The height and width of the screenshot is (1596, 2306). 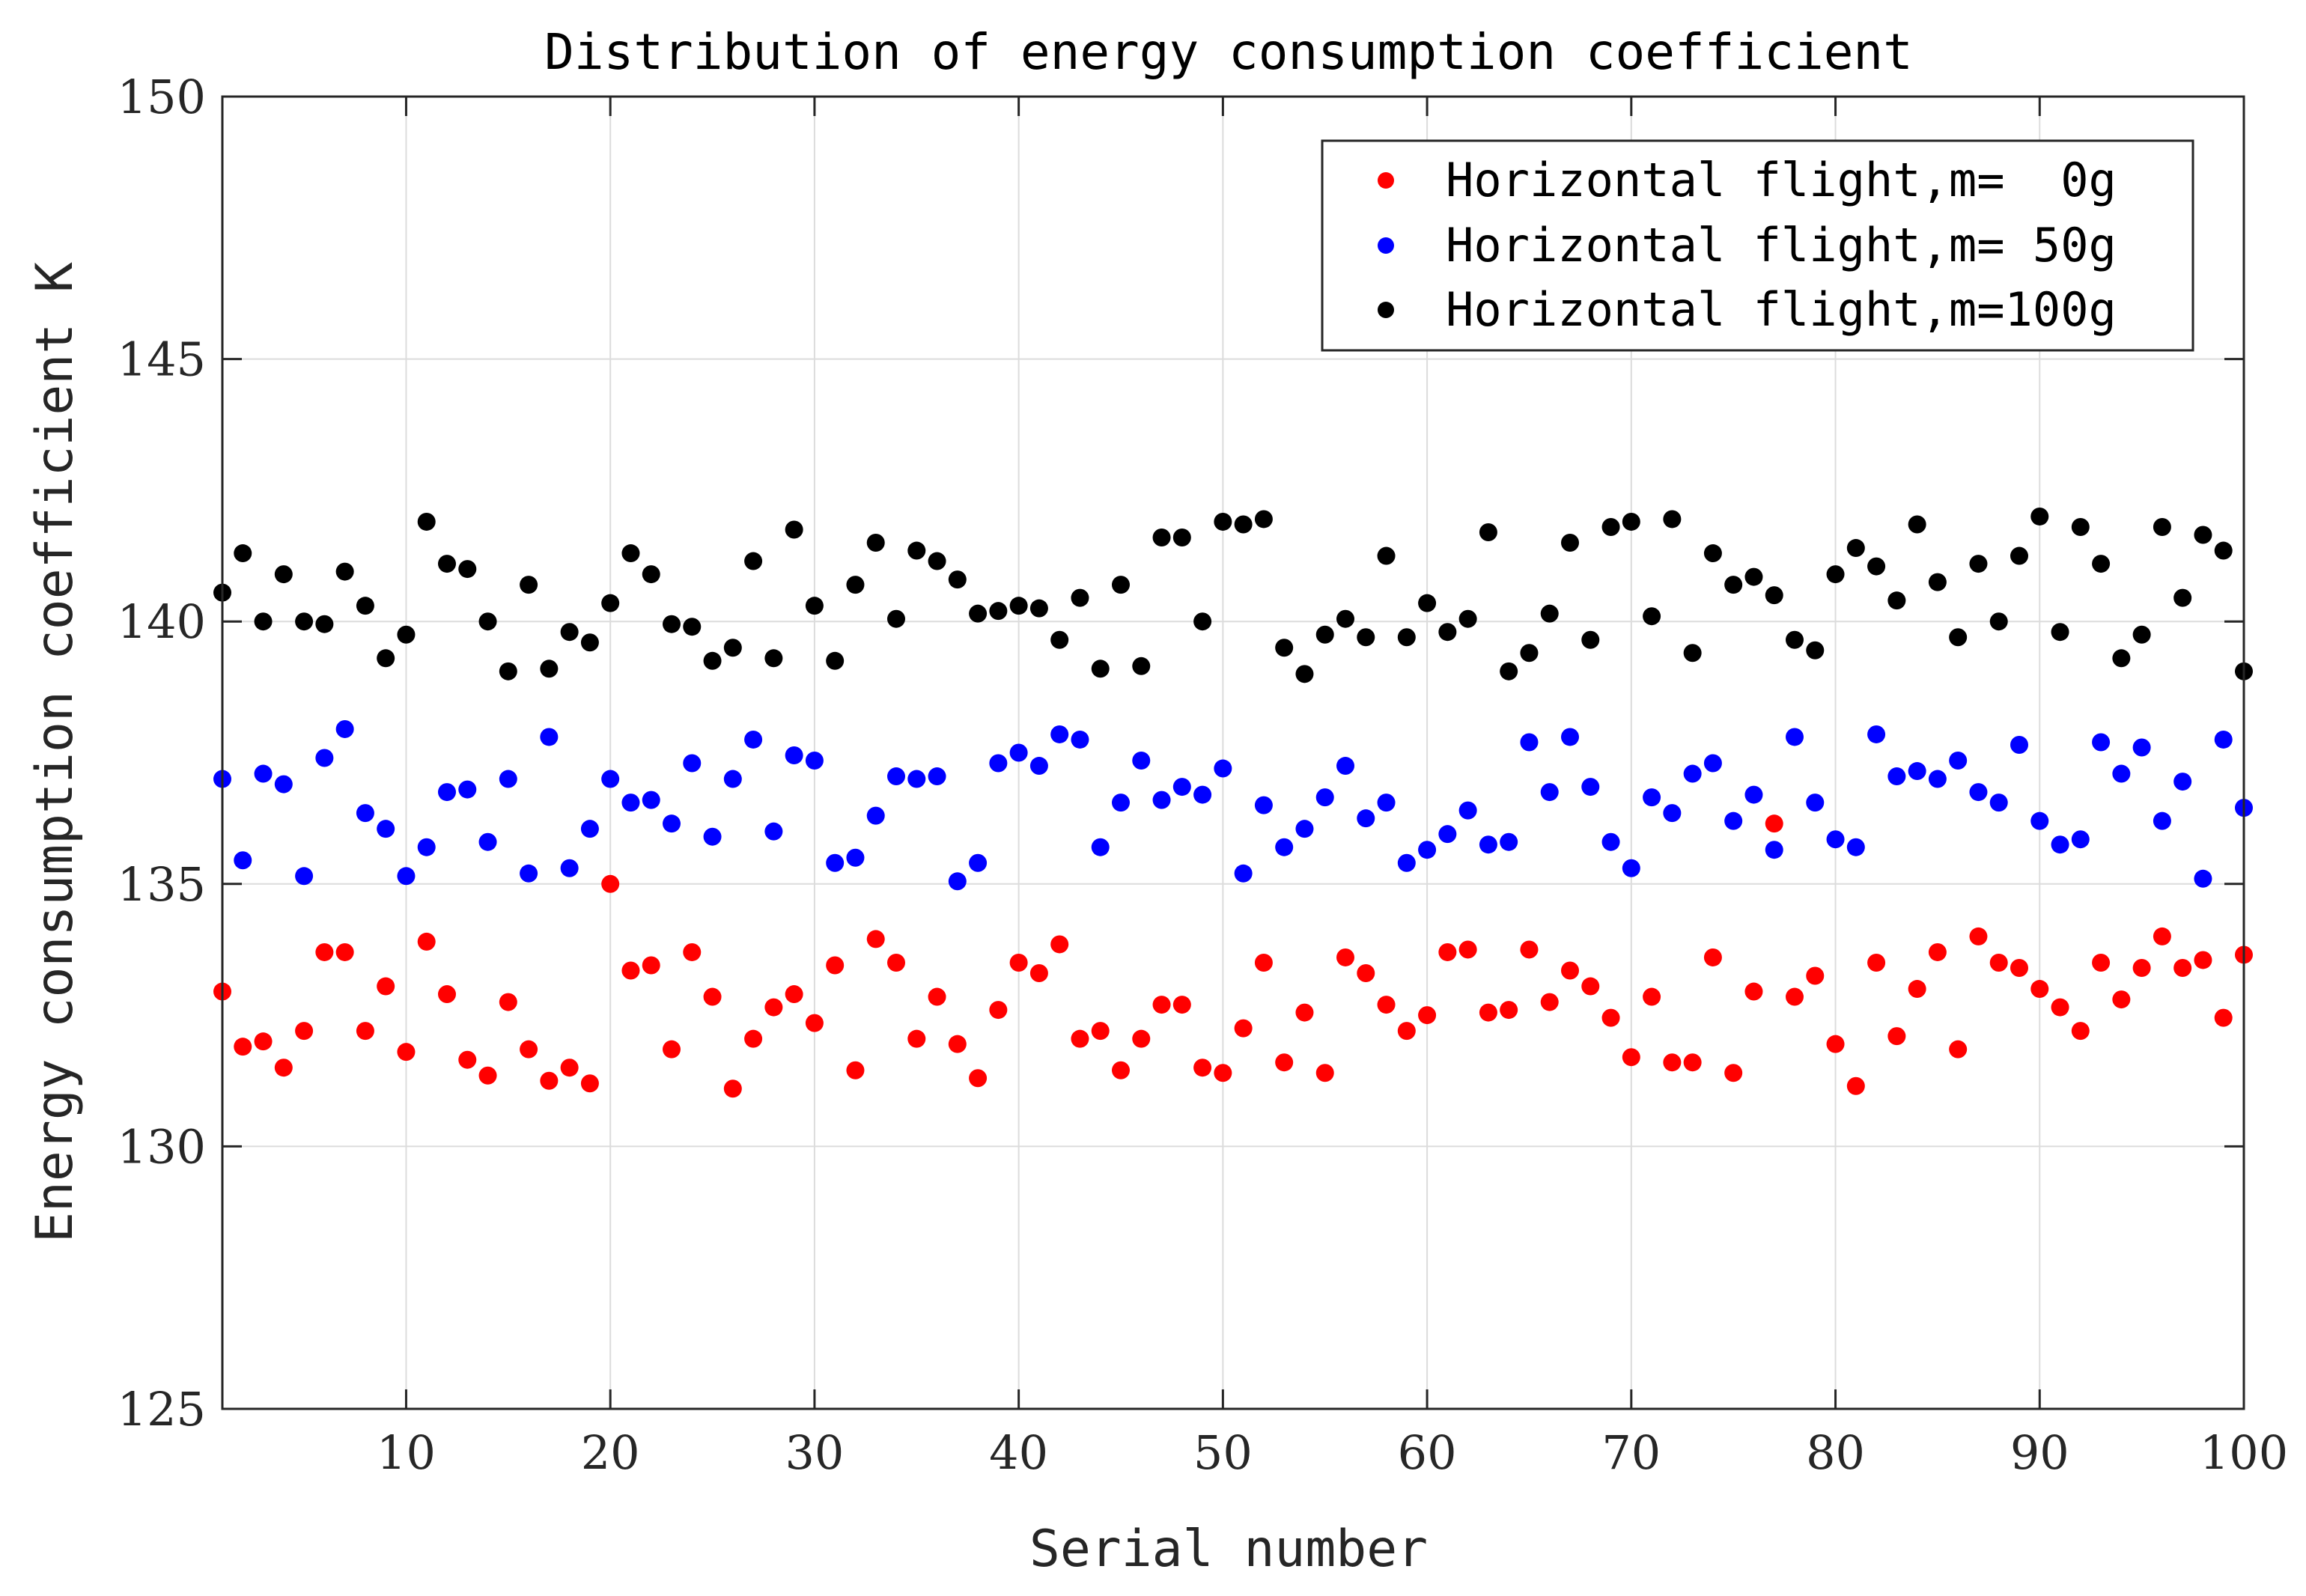 What do you see at coordinates (1781, 180) in the screenshot?
I see `legend-label-0g: Horizontal flight,m= 0g` at bounding box center [1781, 180].